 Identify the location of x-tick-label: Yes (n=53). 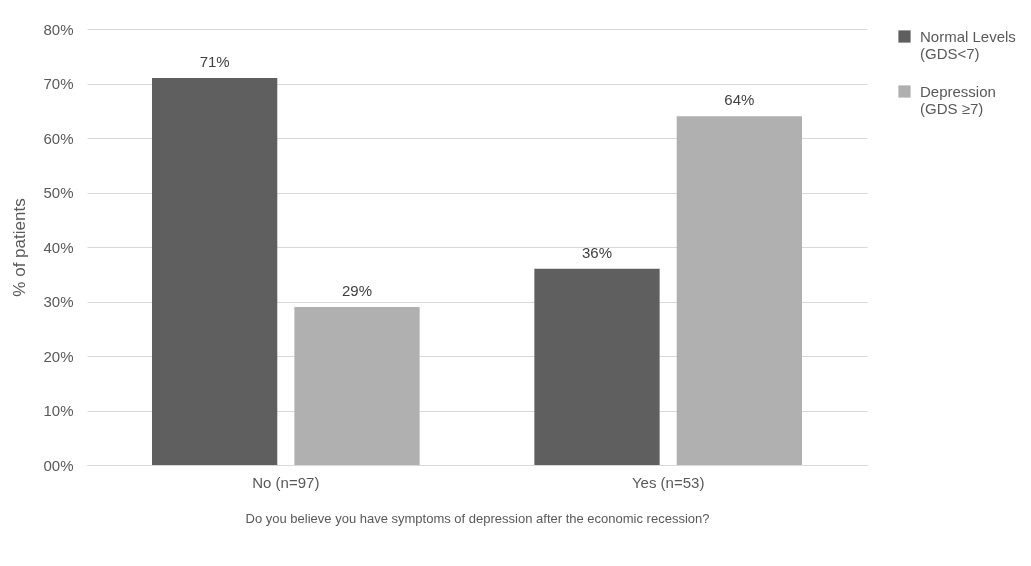
(668, 482).